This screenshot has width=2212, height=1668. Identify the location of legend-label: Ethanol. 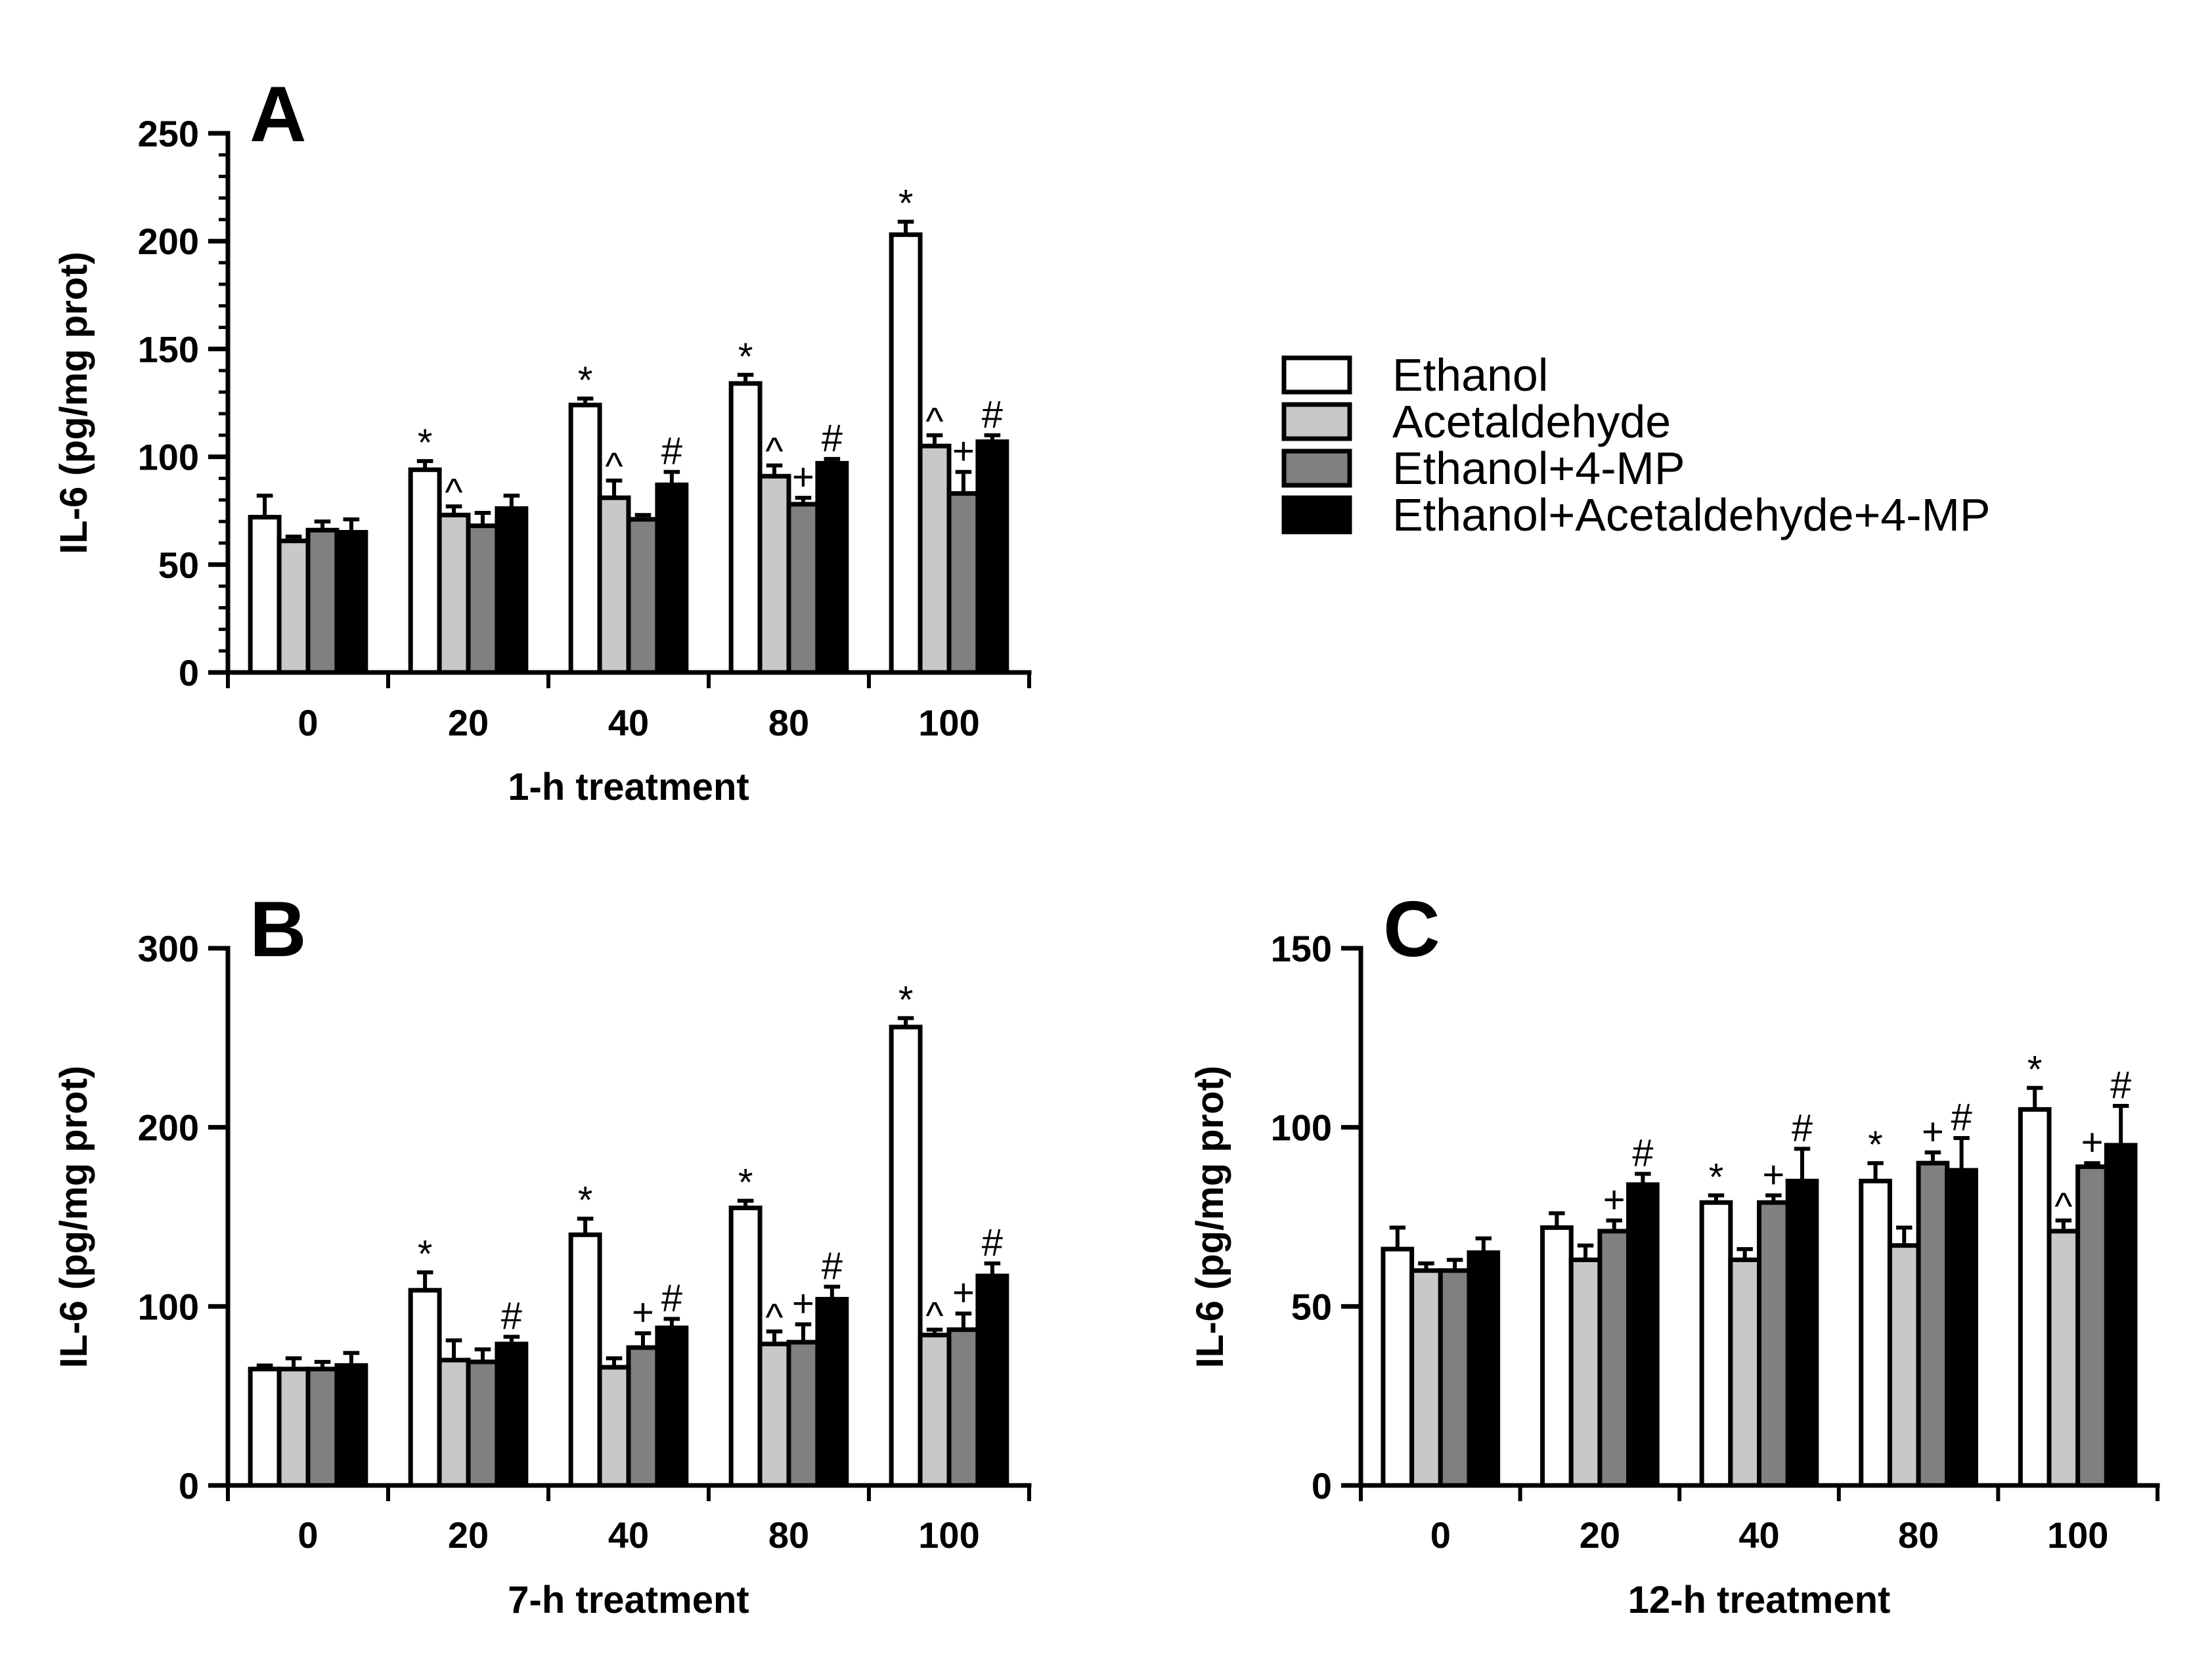
(1470, 375).